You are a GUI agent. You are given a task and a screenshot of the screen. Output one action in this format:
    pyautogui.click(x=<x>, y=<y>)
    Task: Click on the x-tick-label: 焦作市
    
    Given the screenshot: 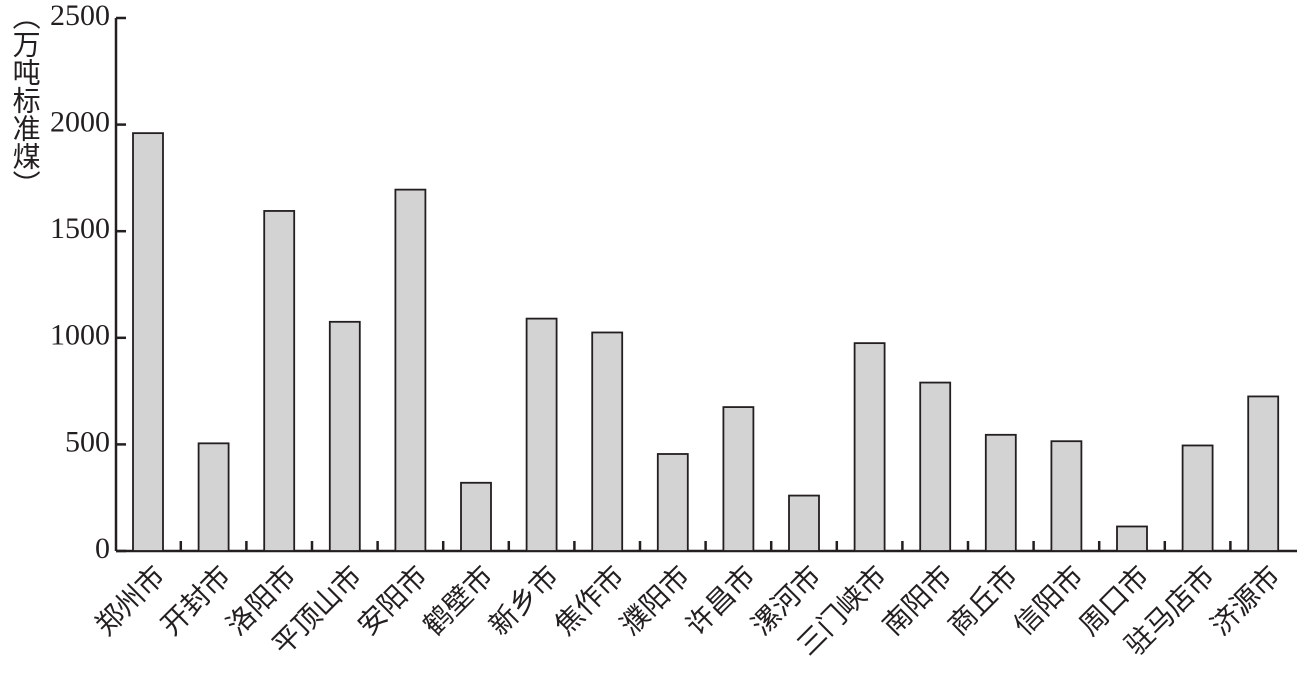 What is the action you would take?
    pyautogui.click(x=590, y=601)
    